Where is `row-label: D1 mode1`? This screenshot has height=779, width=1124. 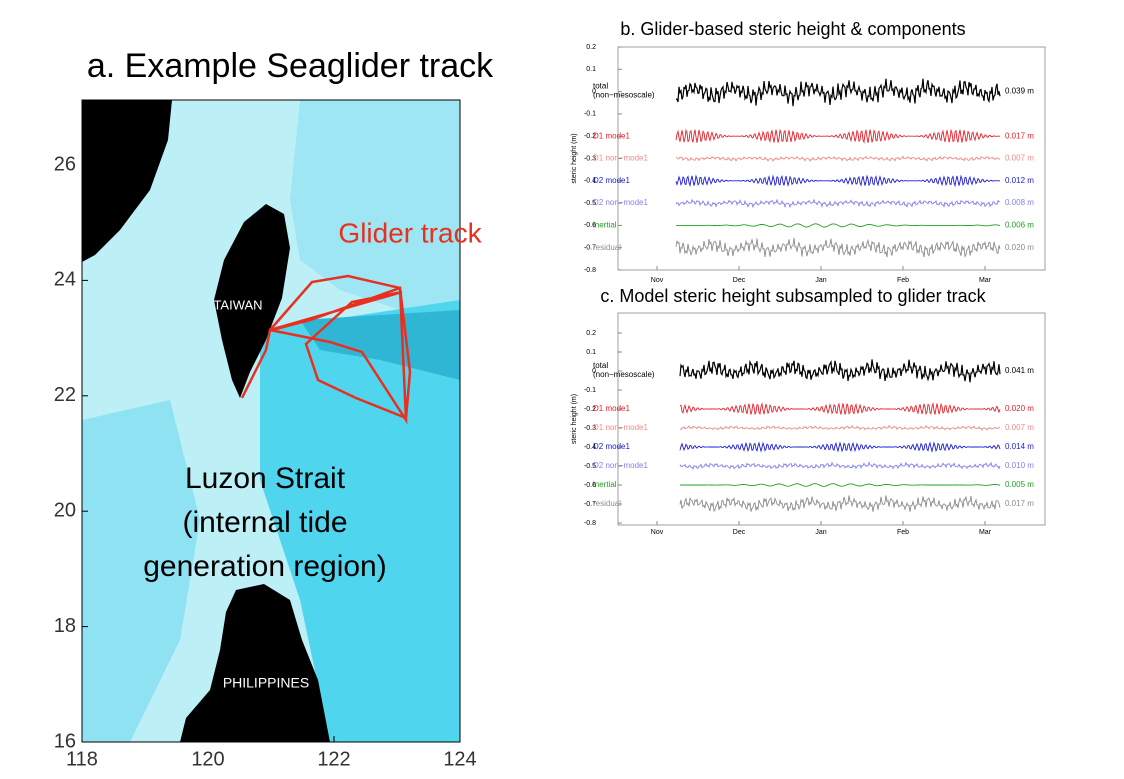
row-label: D1 mode1 is located at coordinates (611, 135).